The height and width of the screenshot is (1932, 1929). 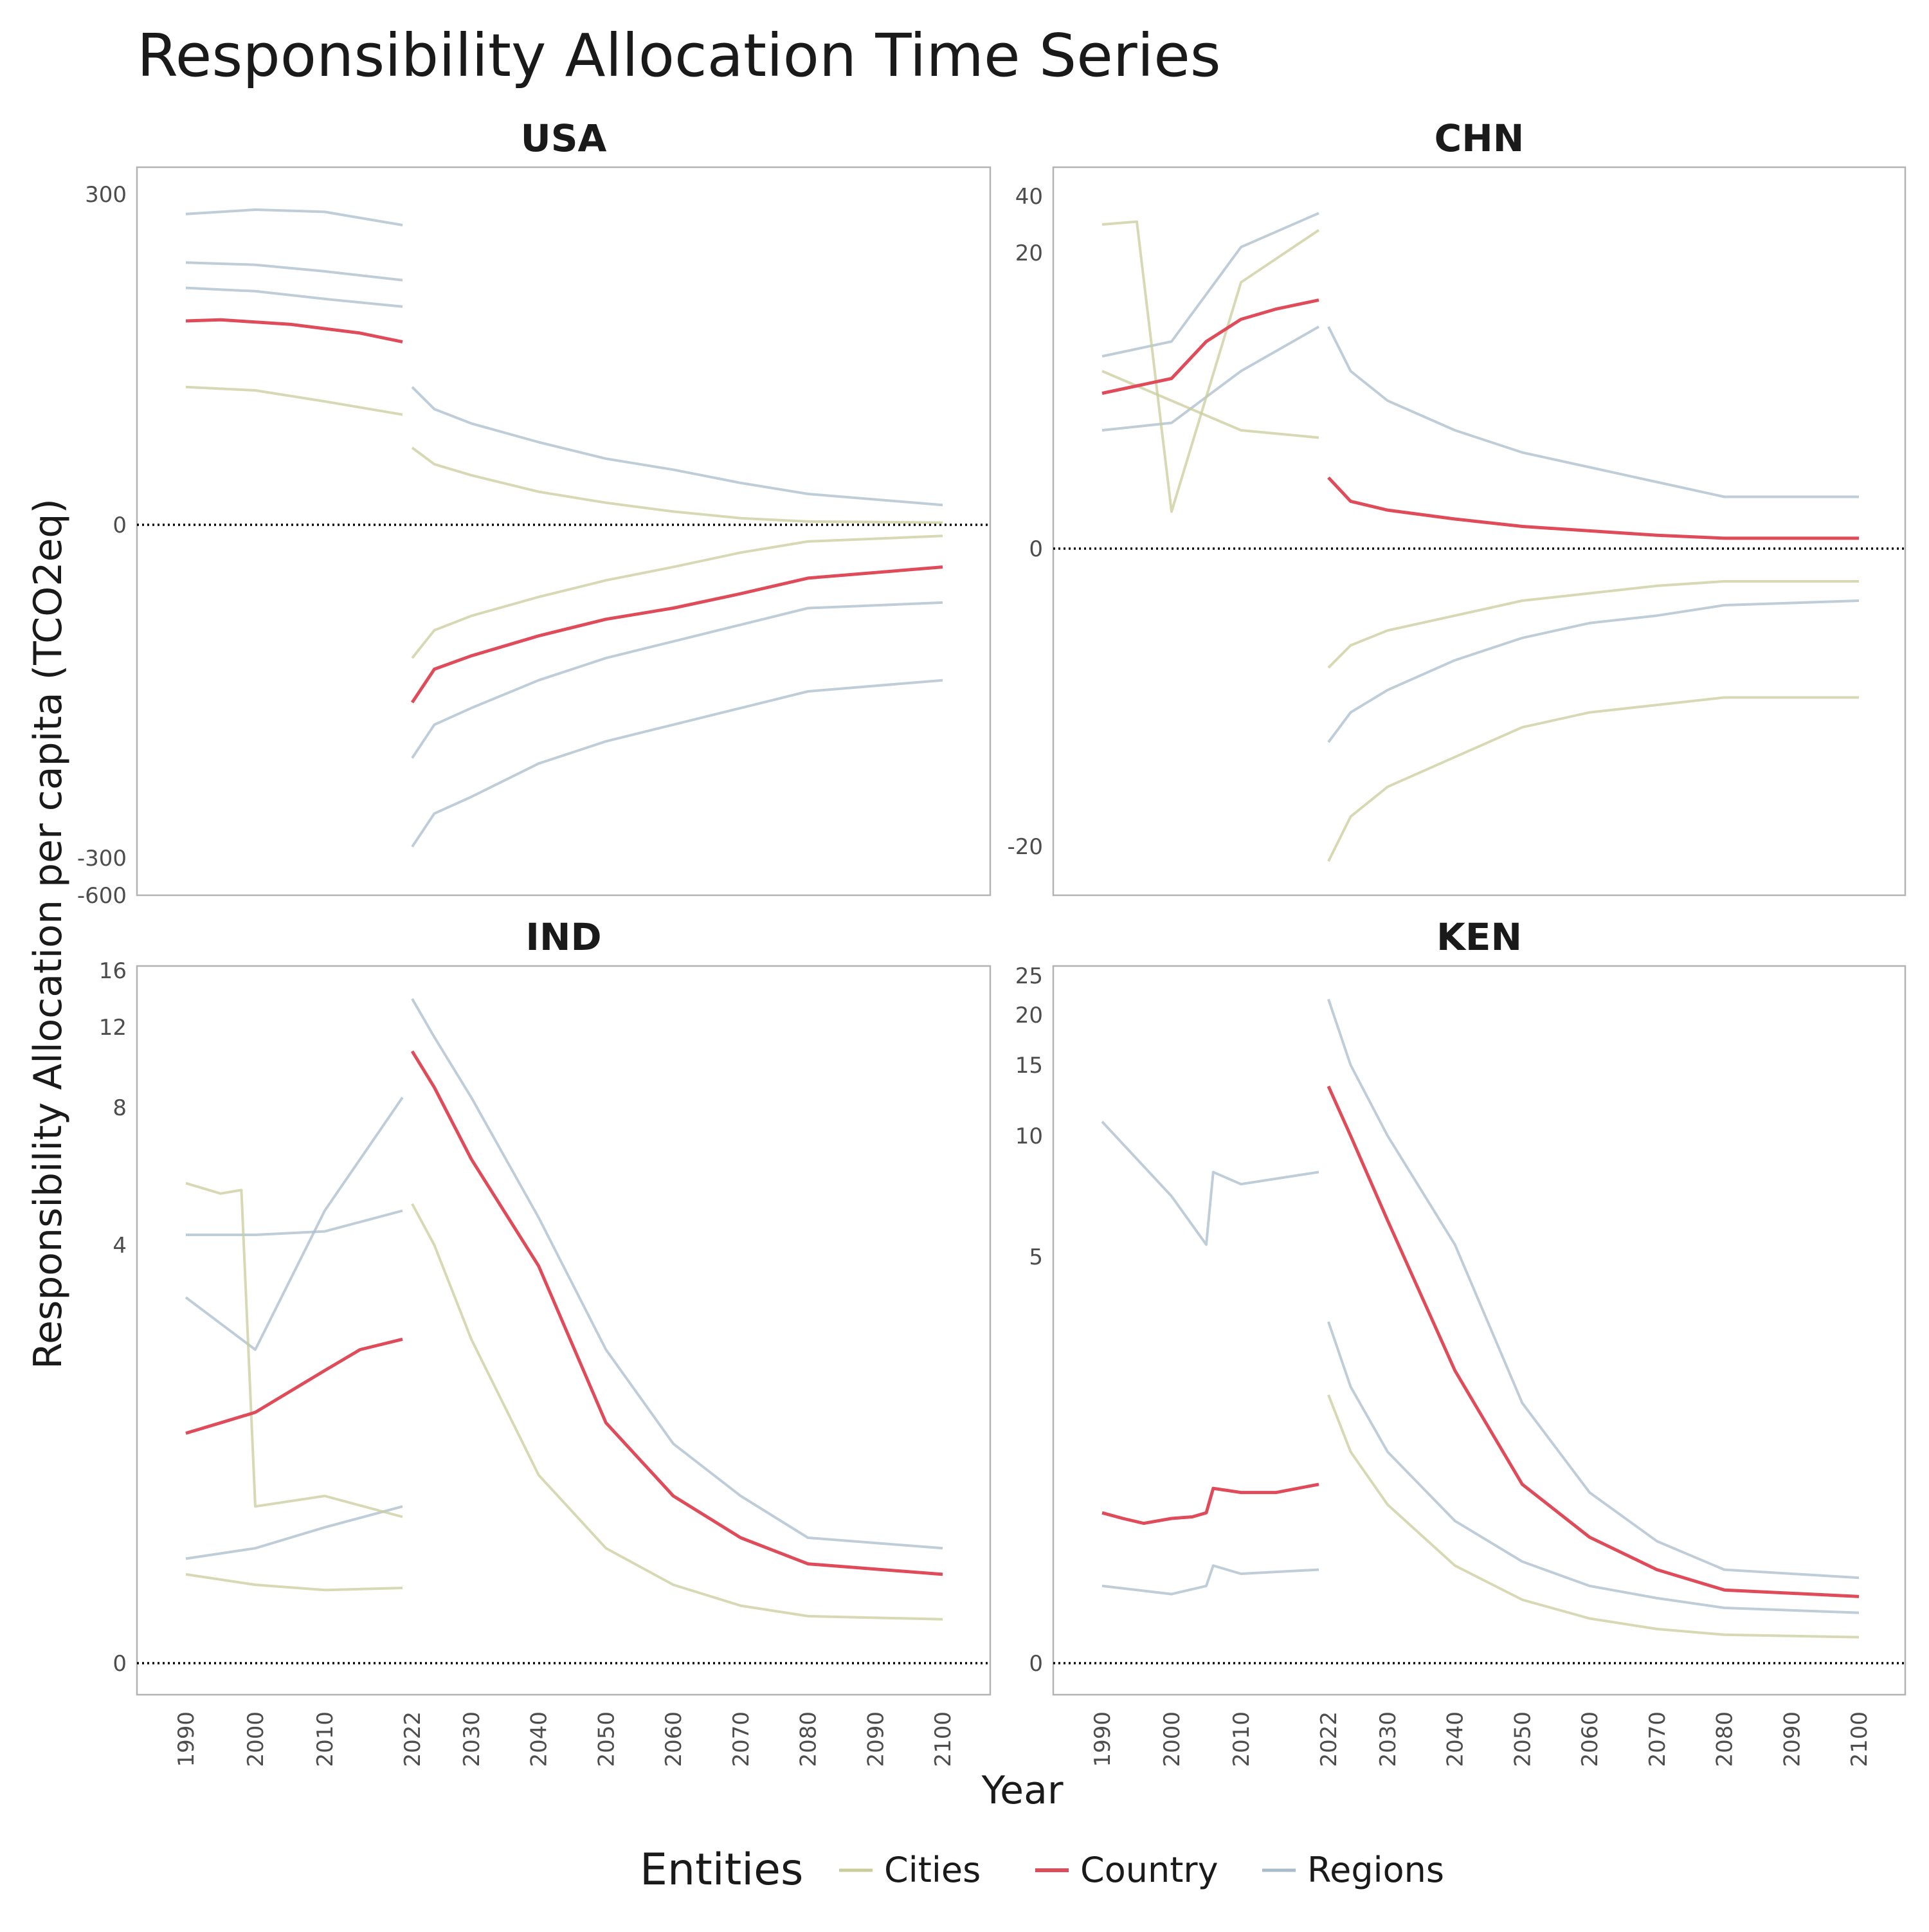 What do you see at coordinates (1029, 976) in the screenshot?
I see `y-tick-label: 25` at bounding box center [1029, 976].